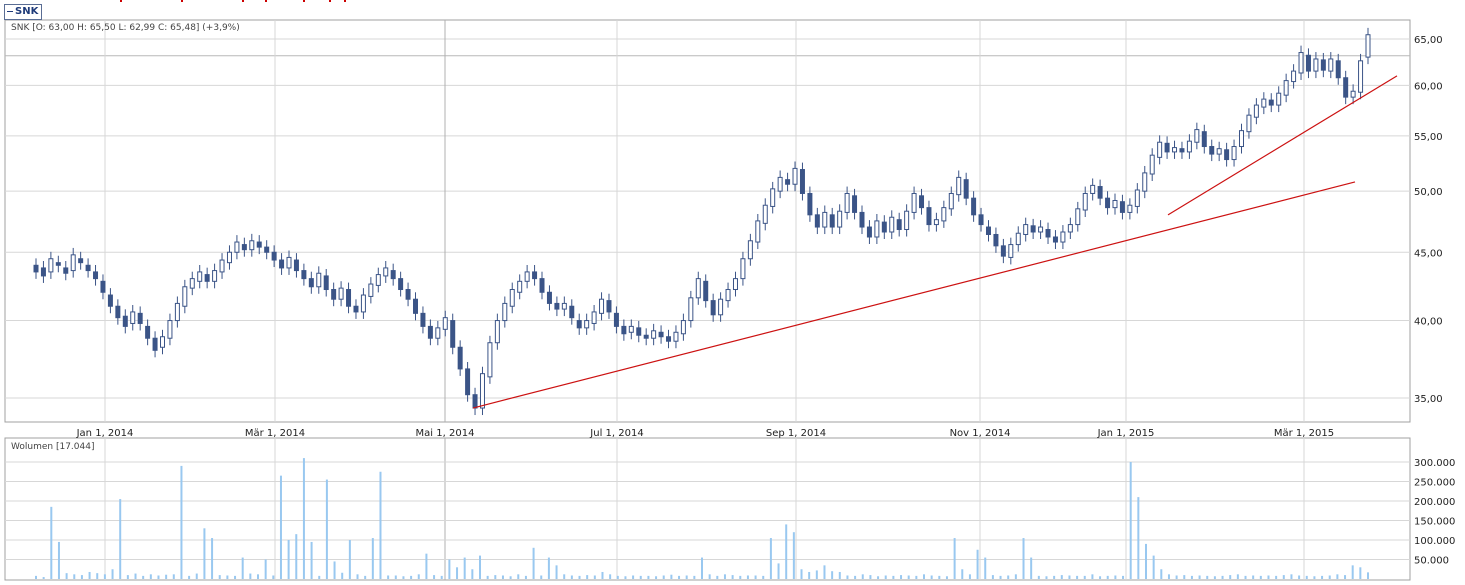 This screenshot has height=585, width=1465. Describe the element at coordinates (1428, 399) in the screenshot. I see `price-y-tick-label: 35,00` at that location.